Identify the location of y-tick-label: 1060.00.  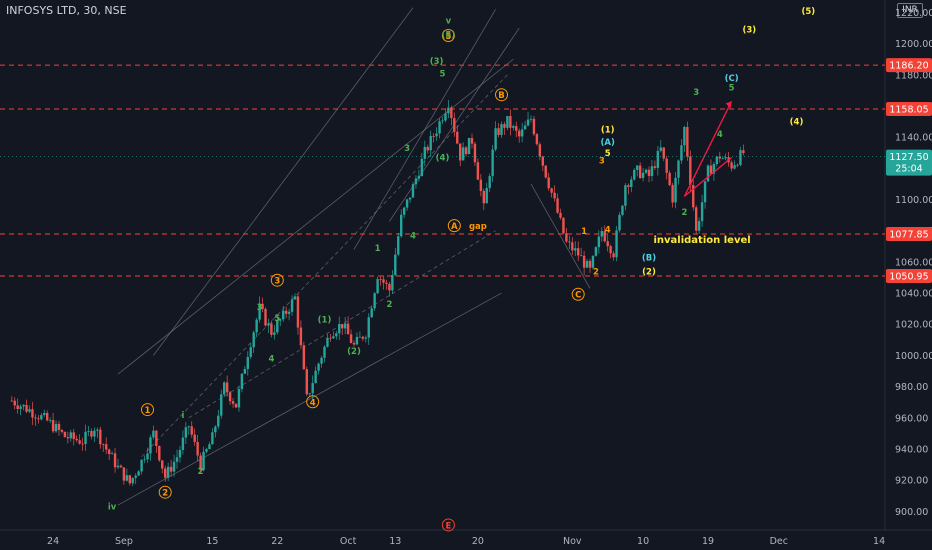
(913, 262).